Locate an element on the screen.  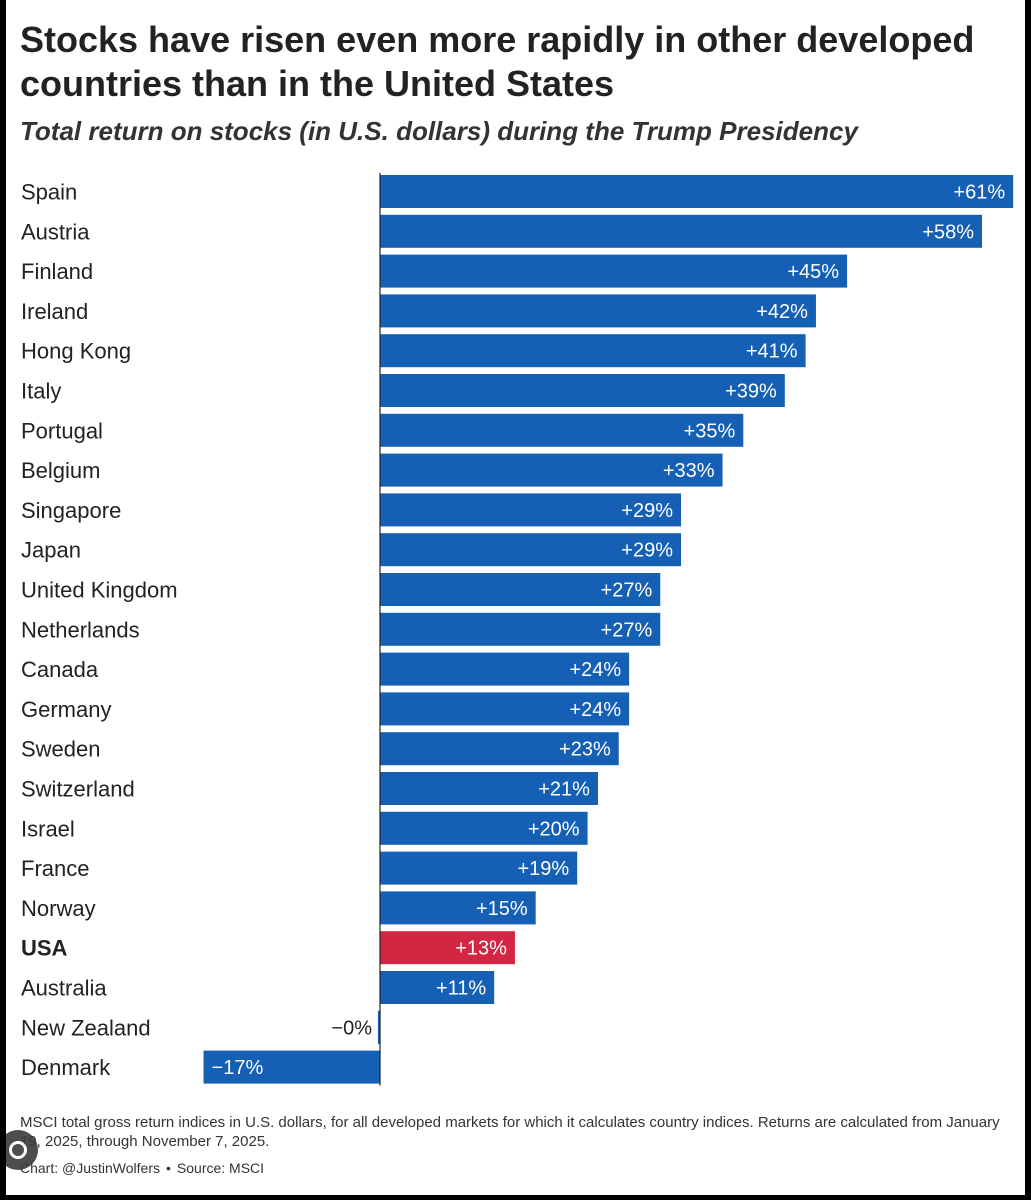
category-label-hong-kong: Hong Kong is located at coordinates (76, 351).